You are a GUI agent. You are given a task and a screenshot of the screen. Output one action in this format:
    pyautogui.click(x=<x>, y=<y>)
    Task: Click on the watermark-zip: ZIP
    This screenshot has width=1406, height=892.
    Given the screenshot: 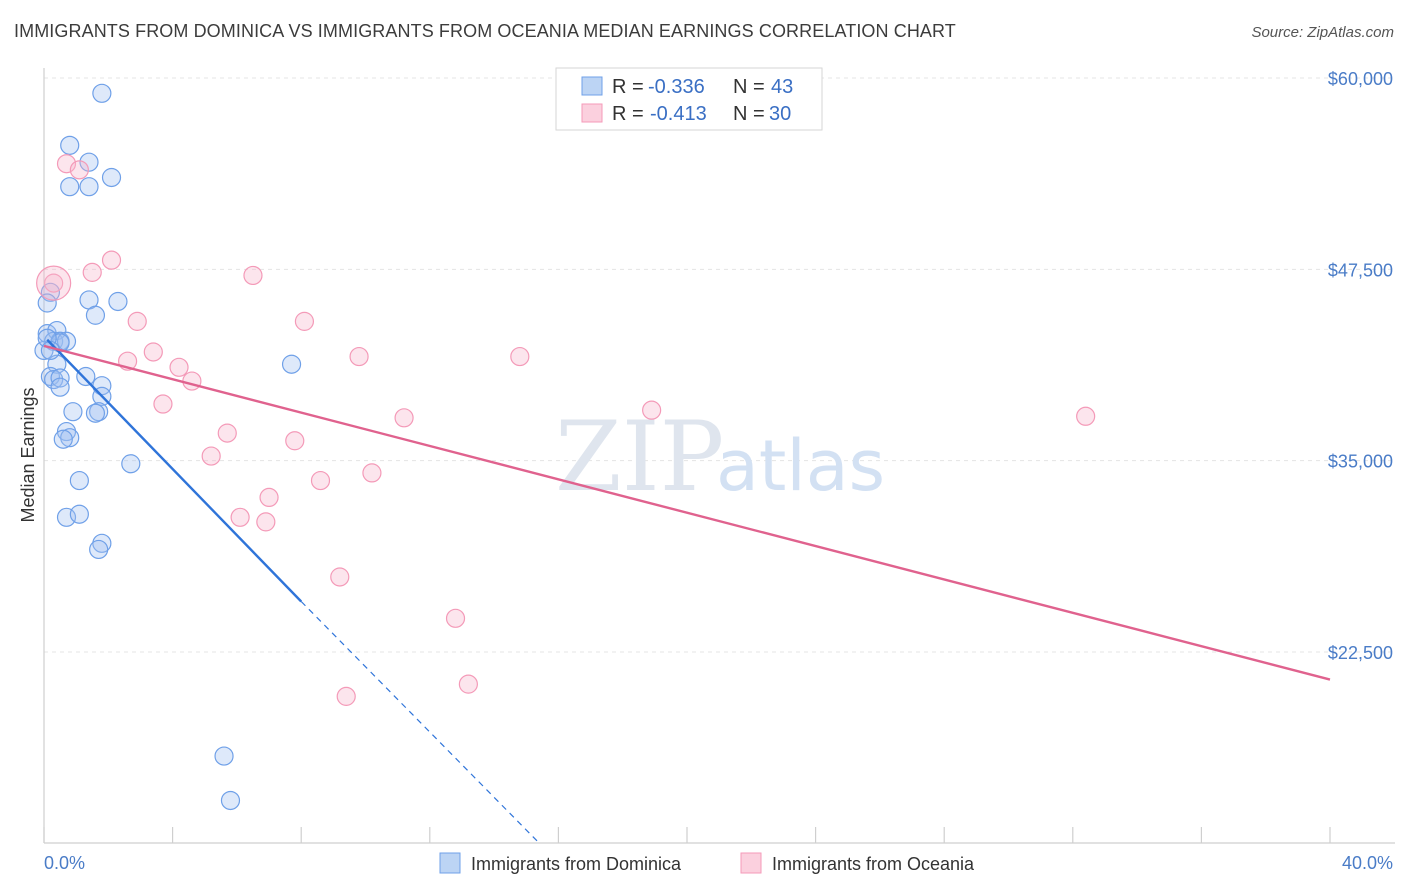 What is the action you would take?
    pyautogui.click(x=639, y=457)
    